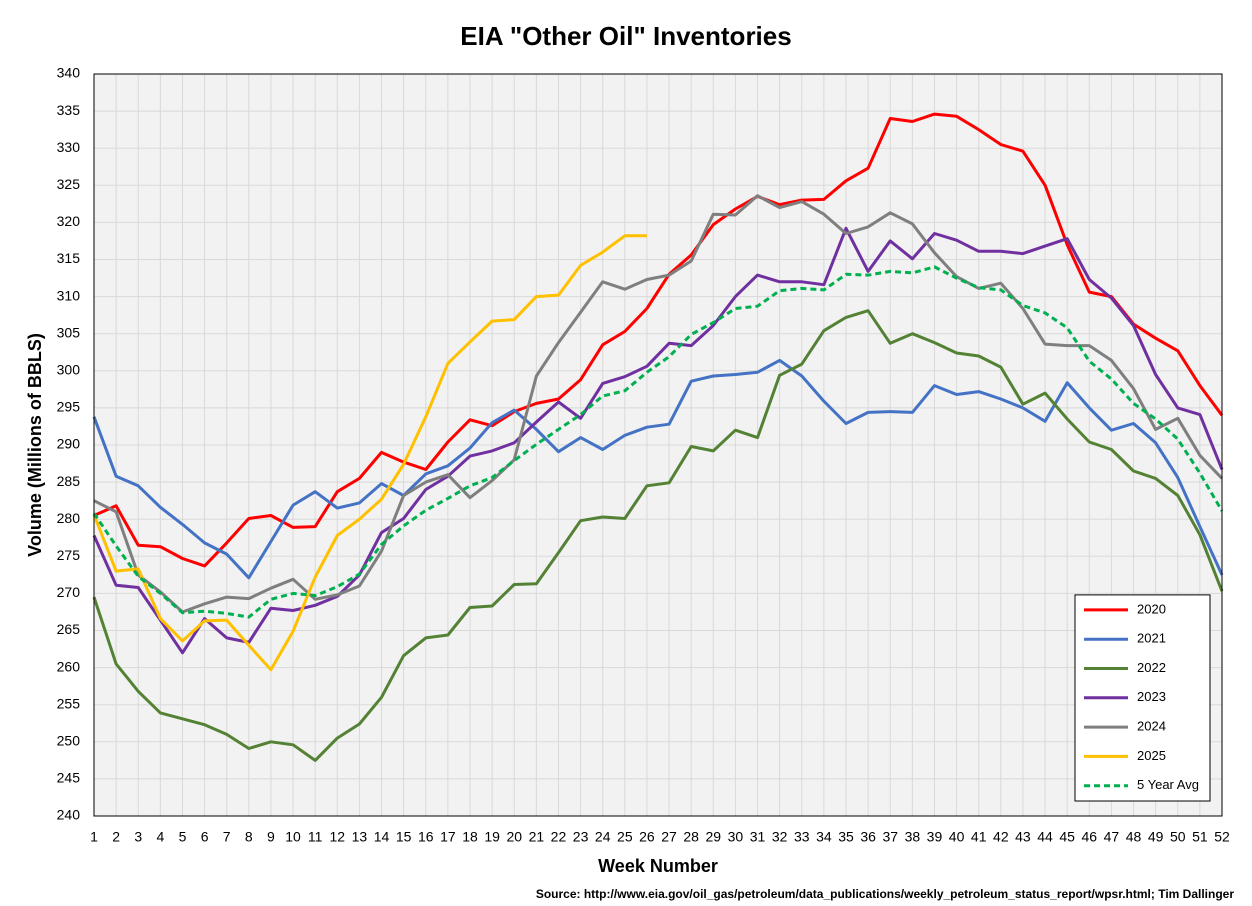 The width and height of the screenshot is (1252, 906). I want to click on x-tick-label: 19, so click(492, 837).